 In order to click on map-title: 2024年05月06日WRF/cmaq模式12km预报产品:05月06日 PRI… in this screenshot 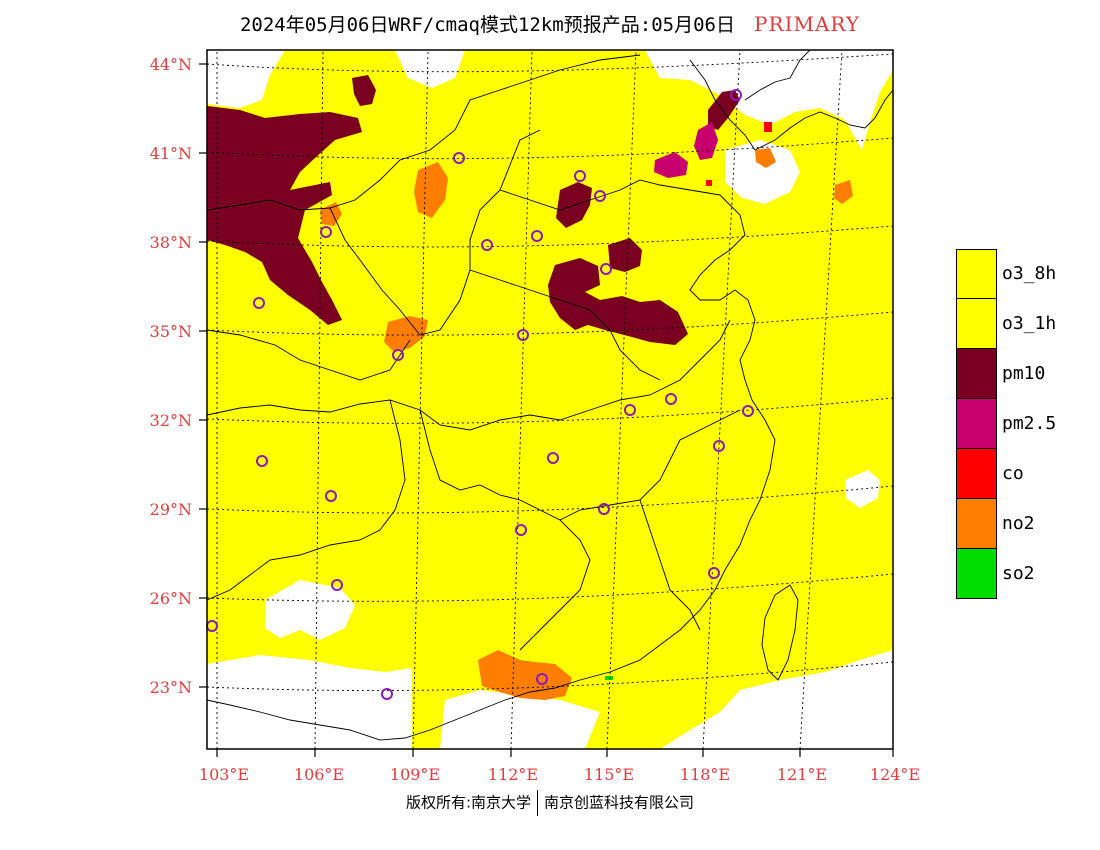, I will do `click(550, 25)`.